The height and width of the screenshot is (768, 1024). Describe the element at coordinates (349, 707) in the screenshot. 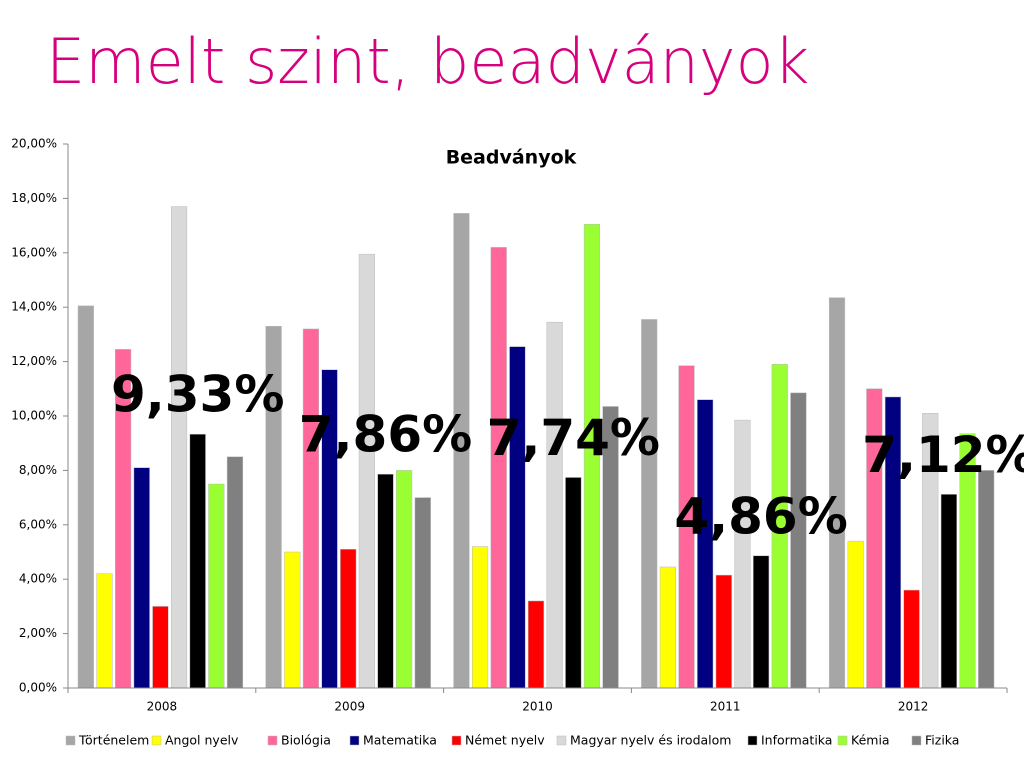

I see `x-tick-label: 2009` at that location.